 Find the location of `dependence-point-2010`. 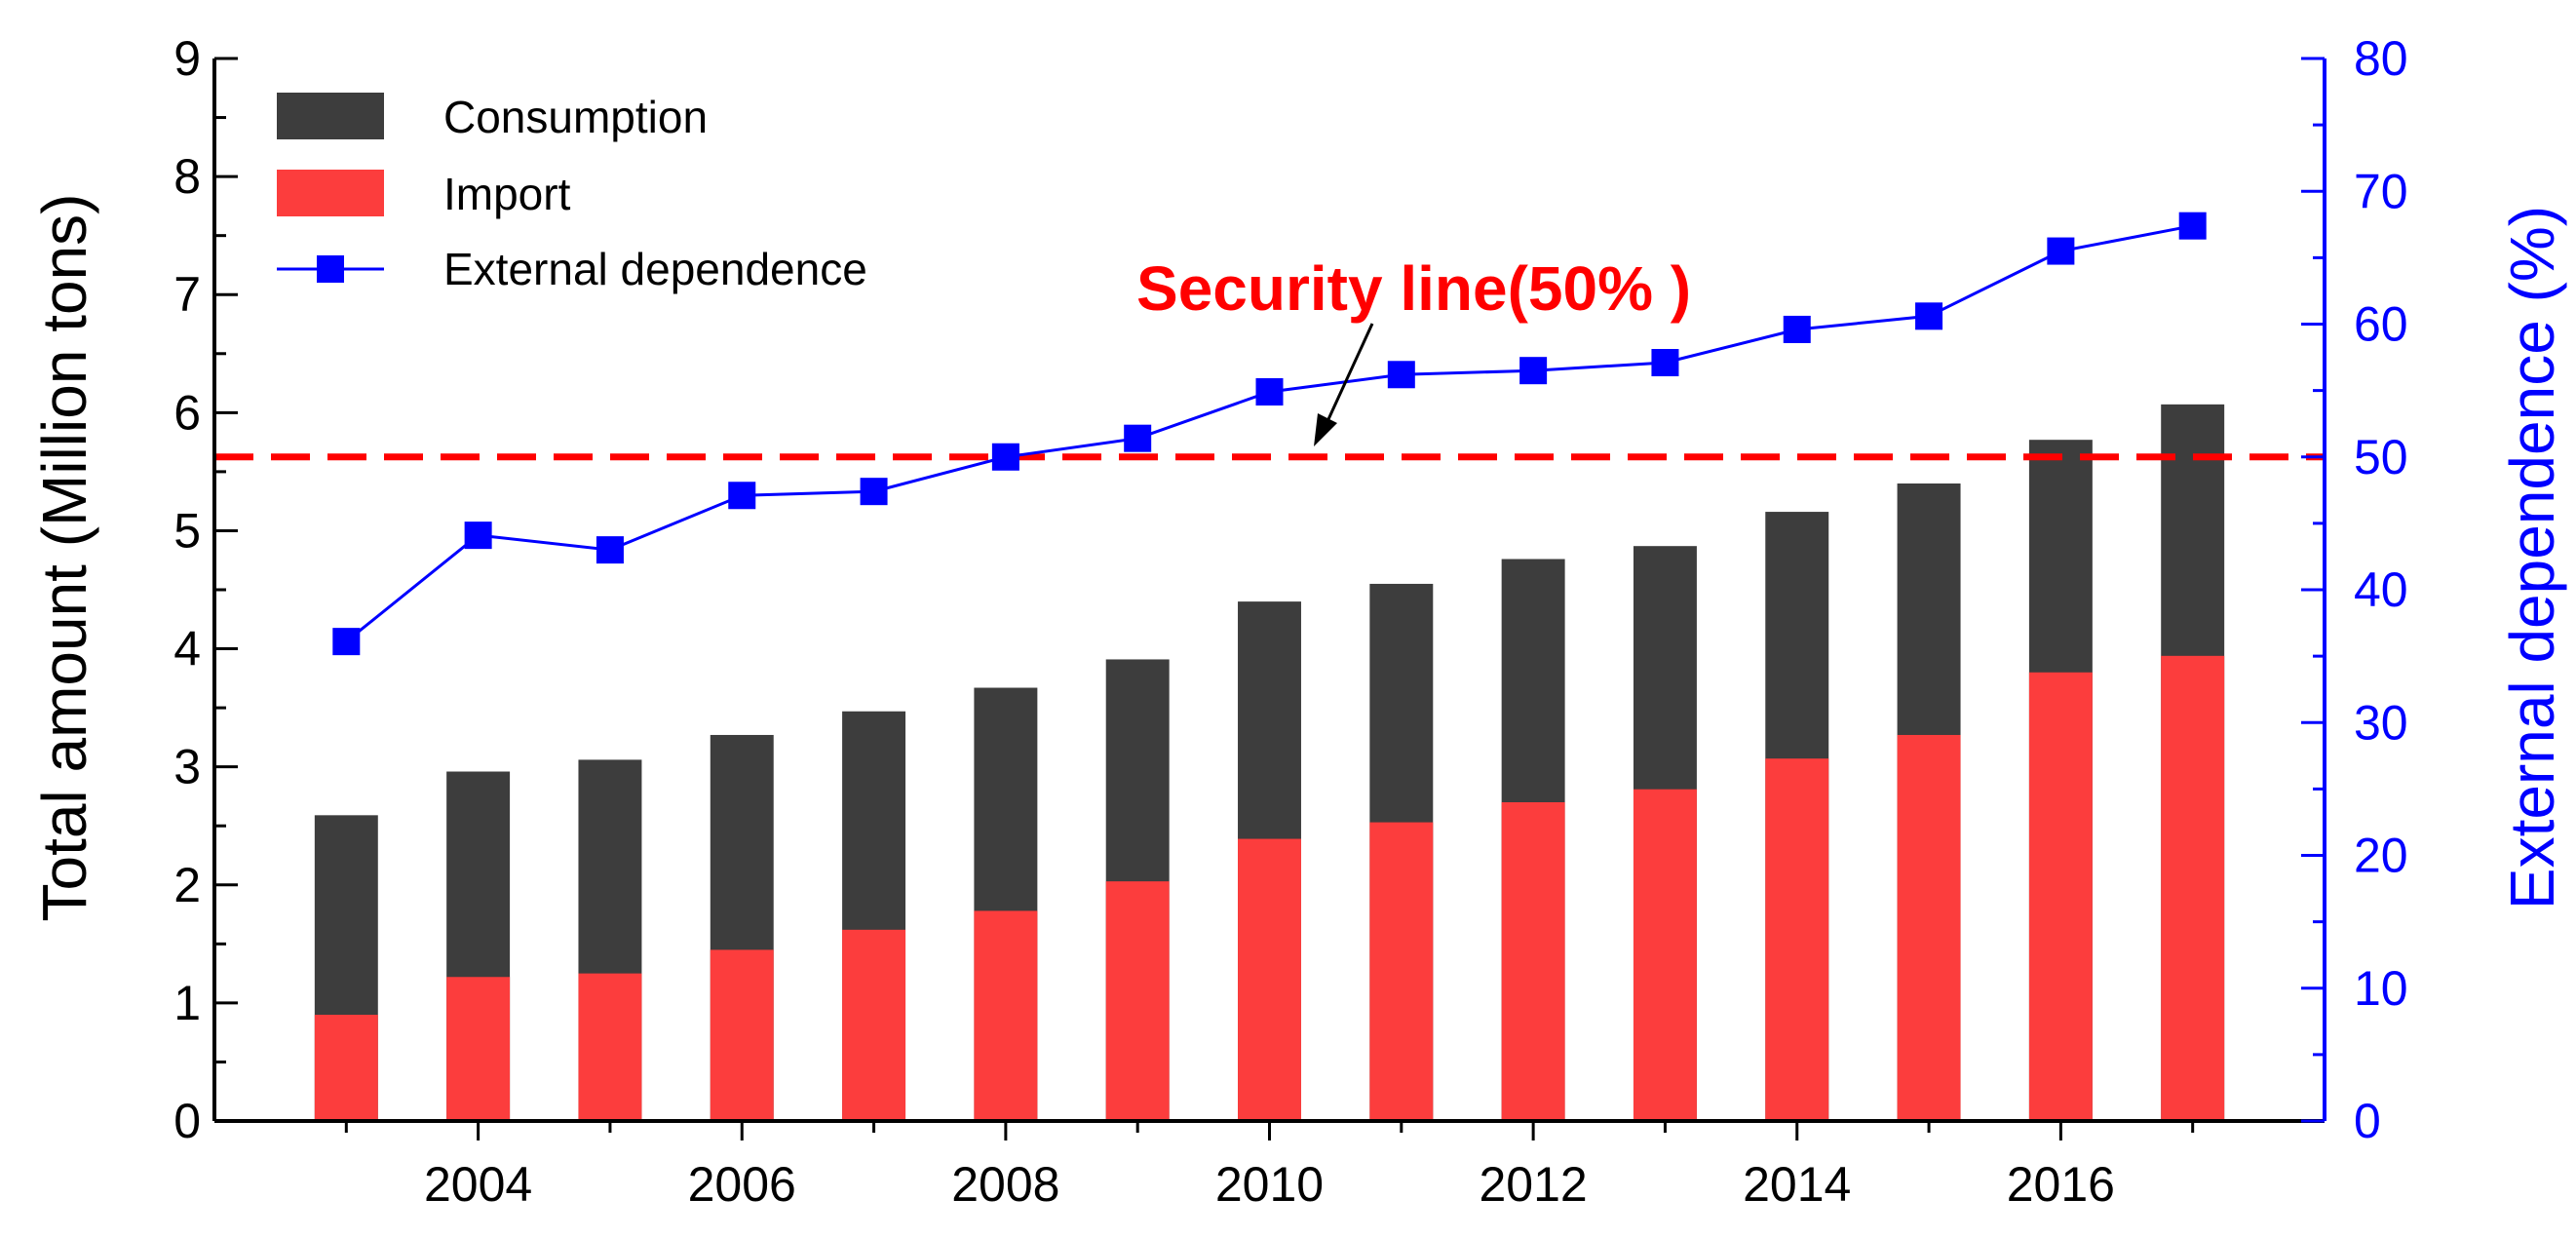

dependence-point-2010 is located at coordinates (1269, 391).